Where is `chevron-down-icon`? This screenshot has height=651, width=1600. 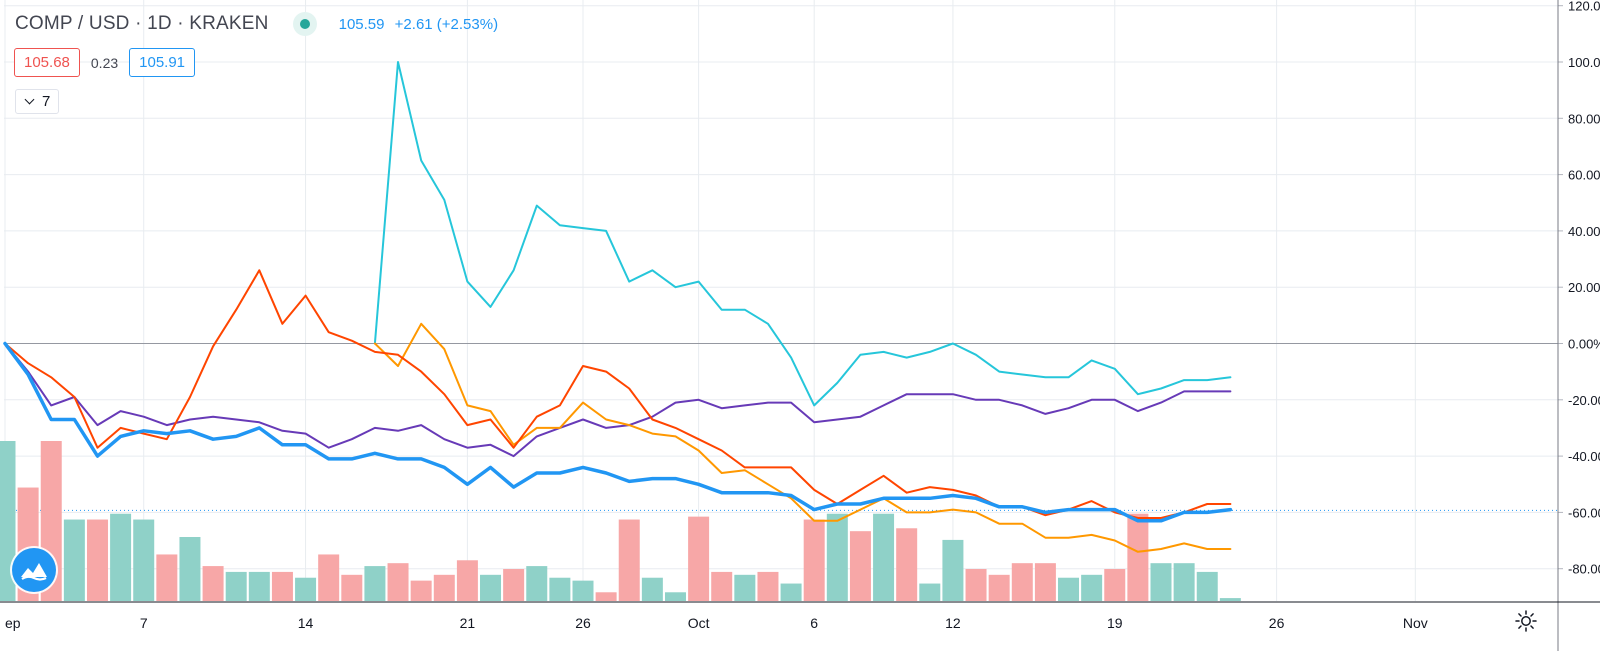
chevron-down-icon is located at coordinates (29, 99).